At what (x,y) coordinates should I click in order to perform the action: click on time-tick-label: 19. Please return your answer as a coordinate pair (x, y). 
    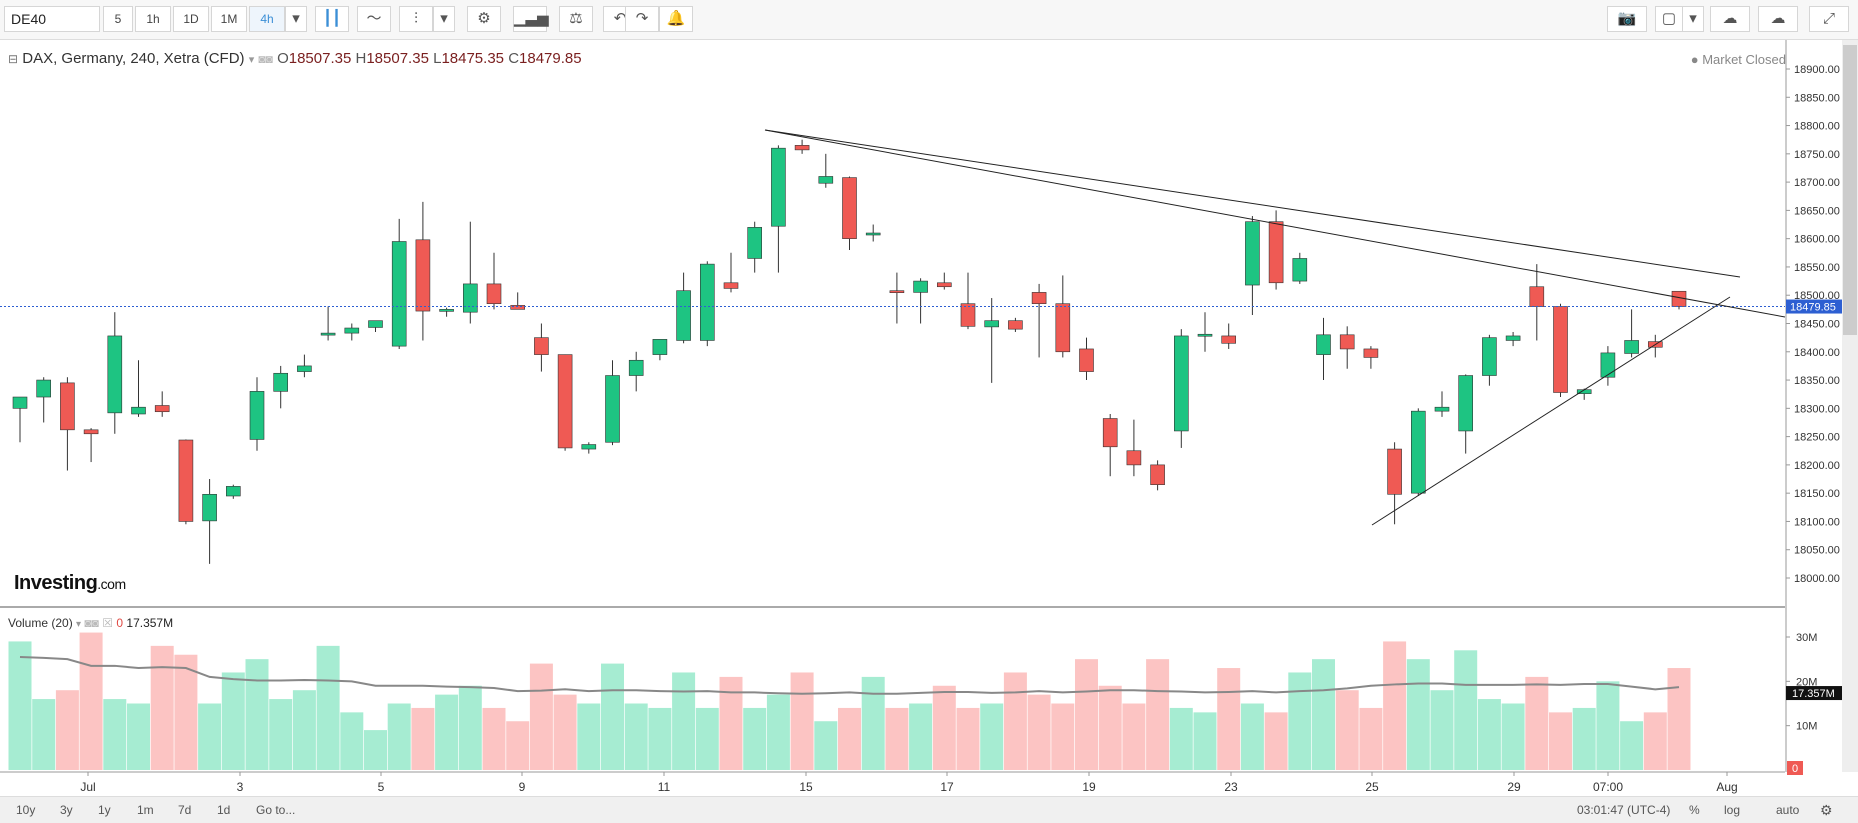
    Looking at the image, I should click on (1089, 787).